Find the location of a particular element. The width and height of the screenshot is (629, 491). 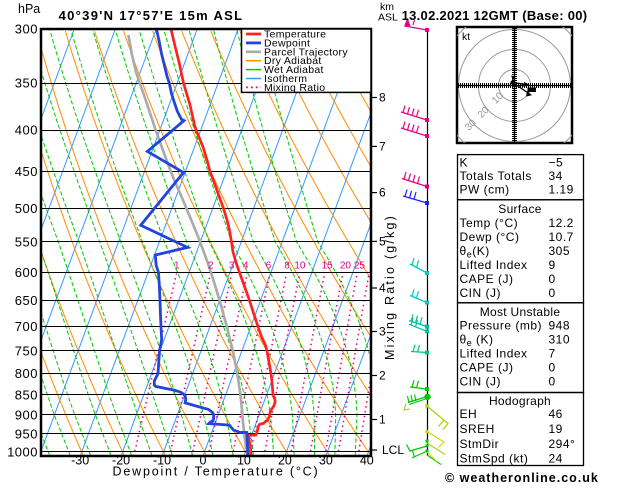

svg-text: Totals Totals is located at coordinates (496, 176).